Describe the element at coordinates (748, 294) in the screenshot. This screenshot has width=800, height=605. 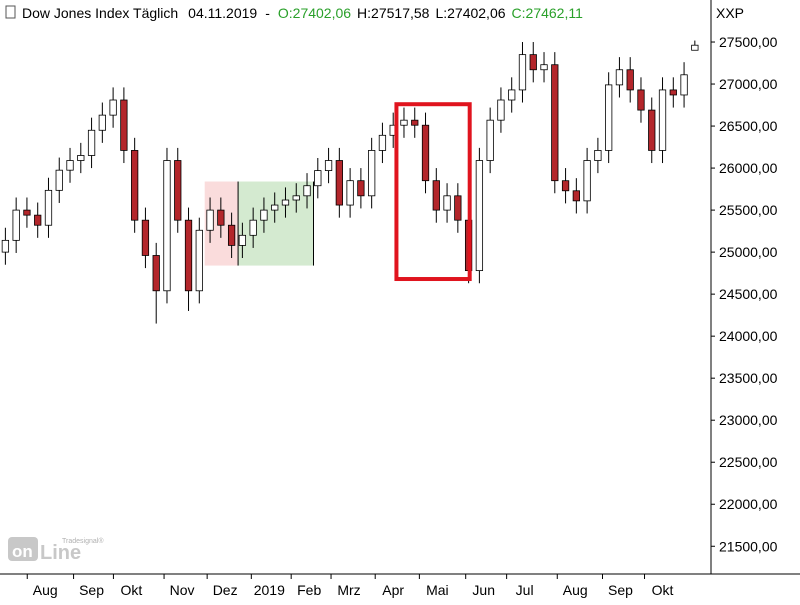
I see `y-tick-label: 24500,00` at that location.